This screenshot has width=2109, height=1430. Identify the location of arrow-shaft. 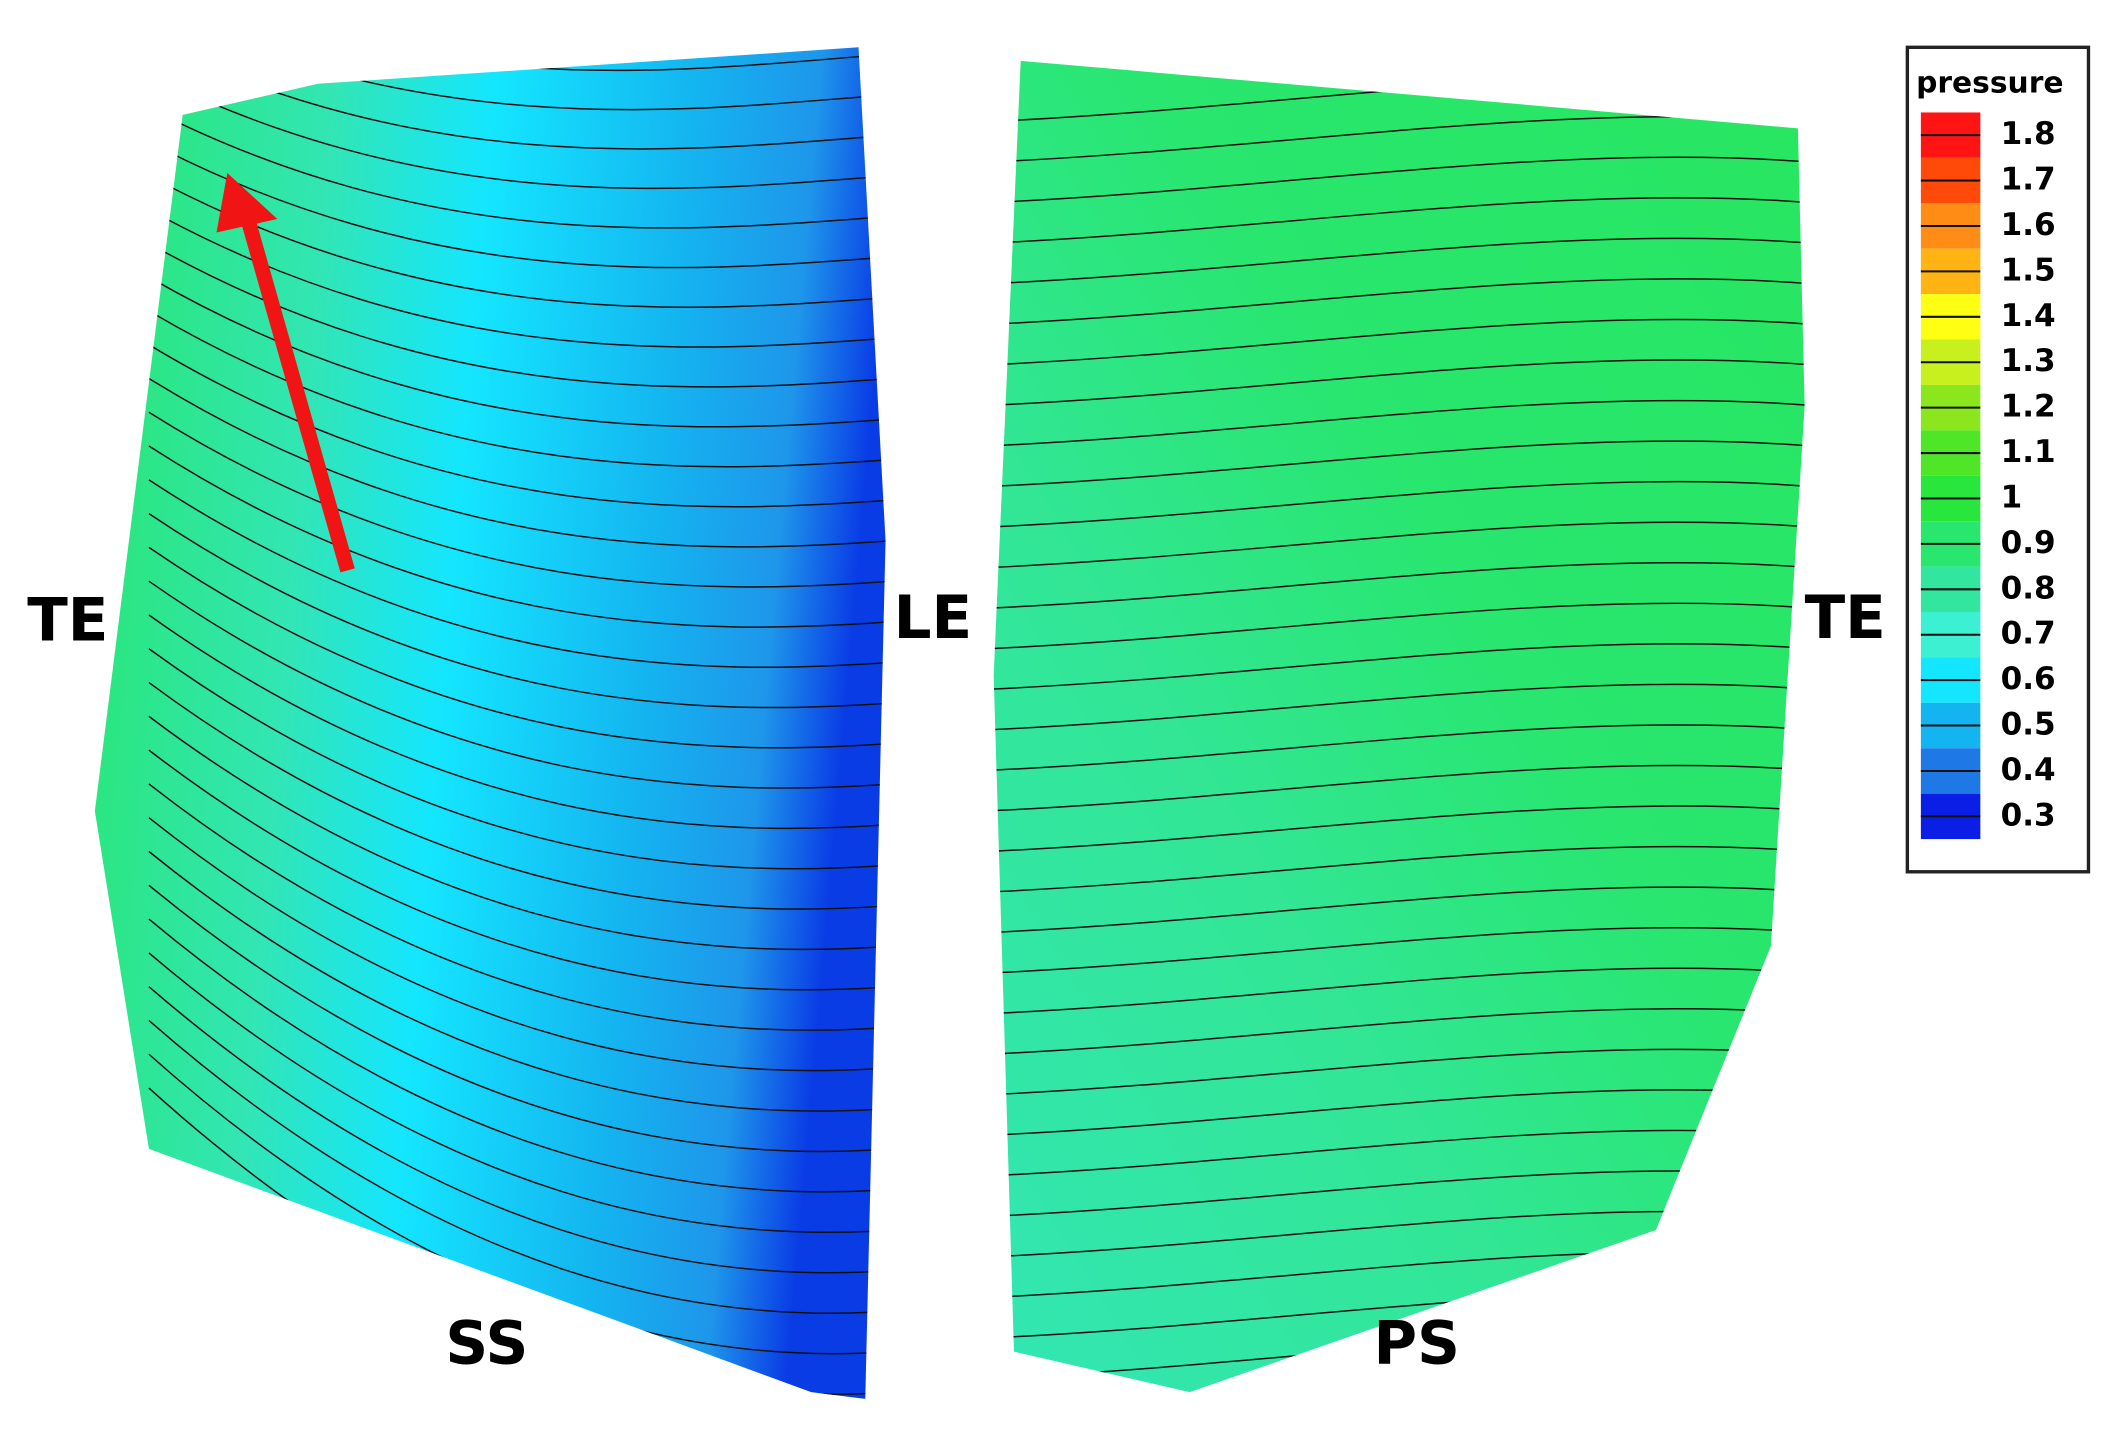
(298, 396).